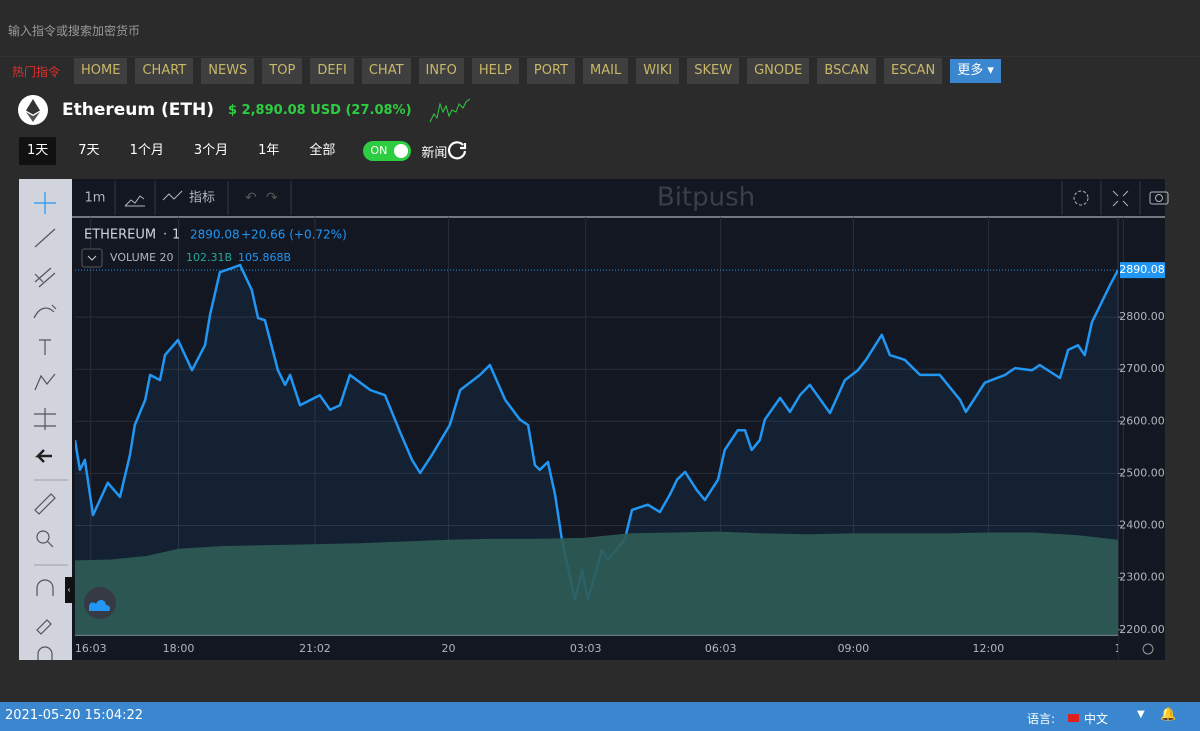  I want to click on more-button: 更多 ▾, so click(975, 71).